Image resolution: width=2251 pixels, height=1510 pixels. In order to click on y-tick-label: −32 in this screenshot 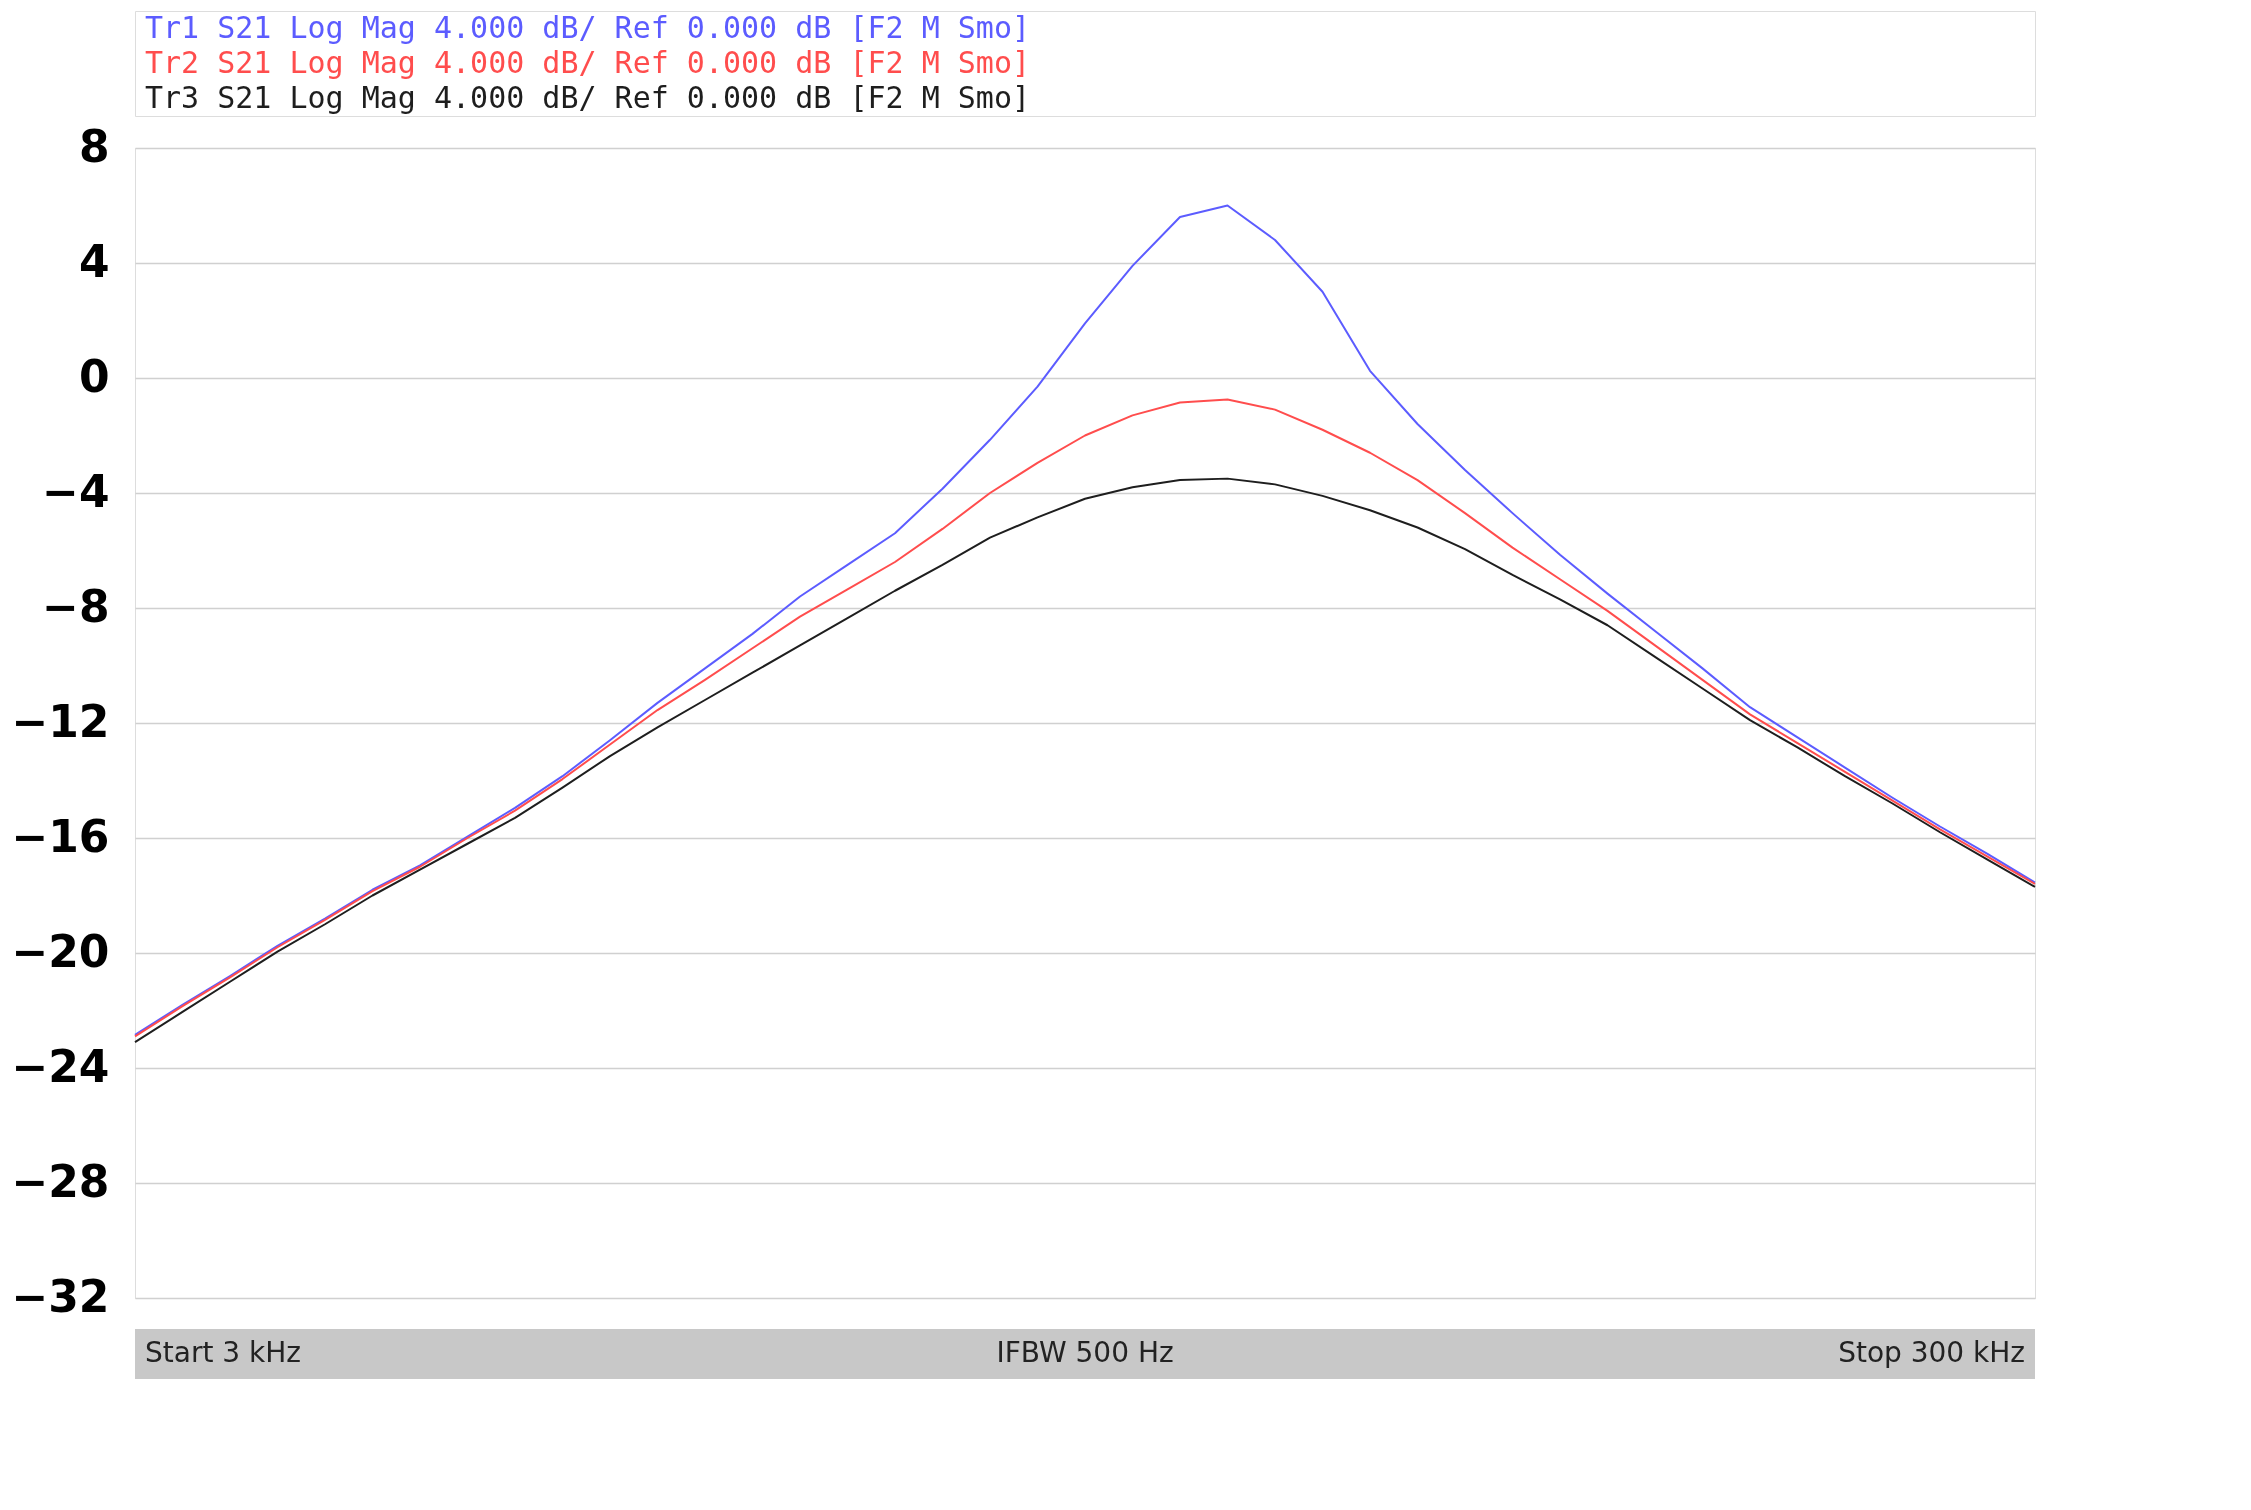, I will do `click(60, 1296)`.